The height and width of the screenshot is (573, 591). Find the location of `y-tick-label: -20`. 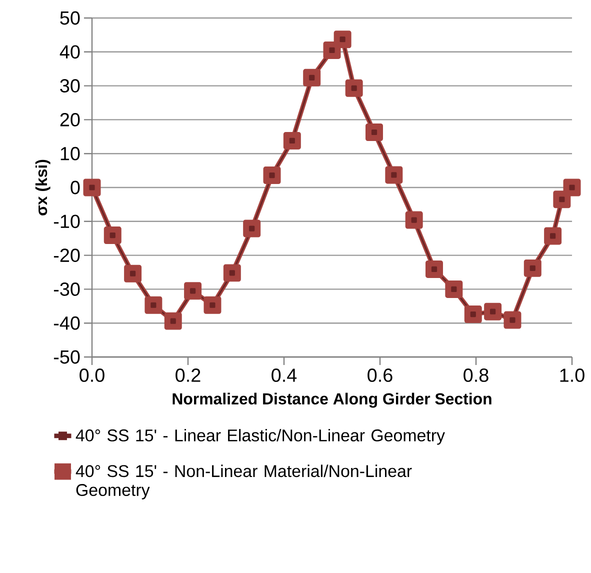

y-tick-label: -20 is located at coordinates (67, 255).